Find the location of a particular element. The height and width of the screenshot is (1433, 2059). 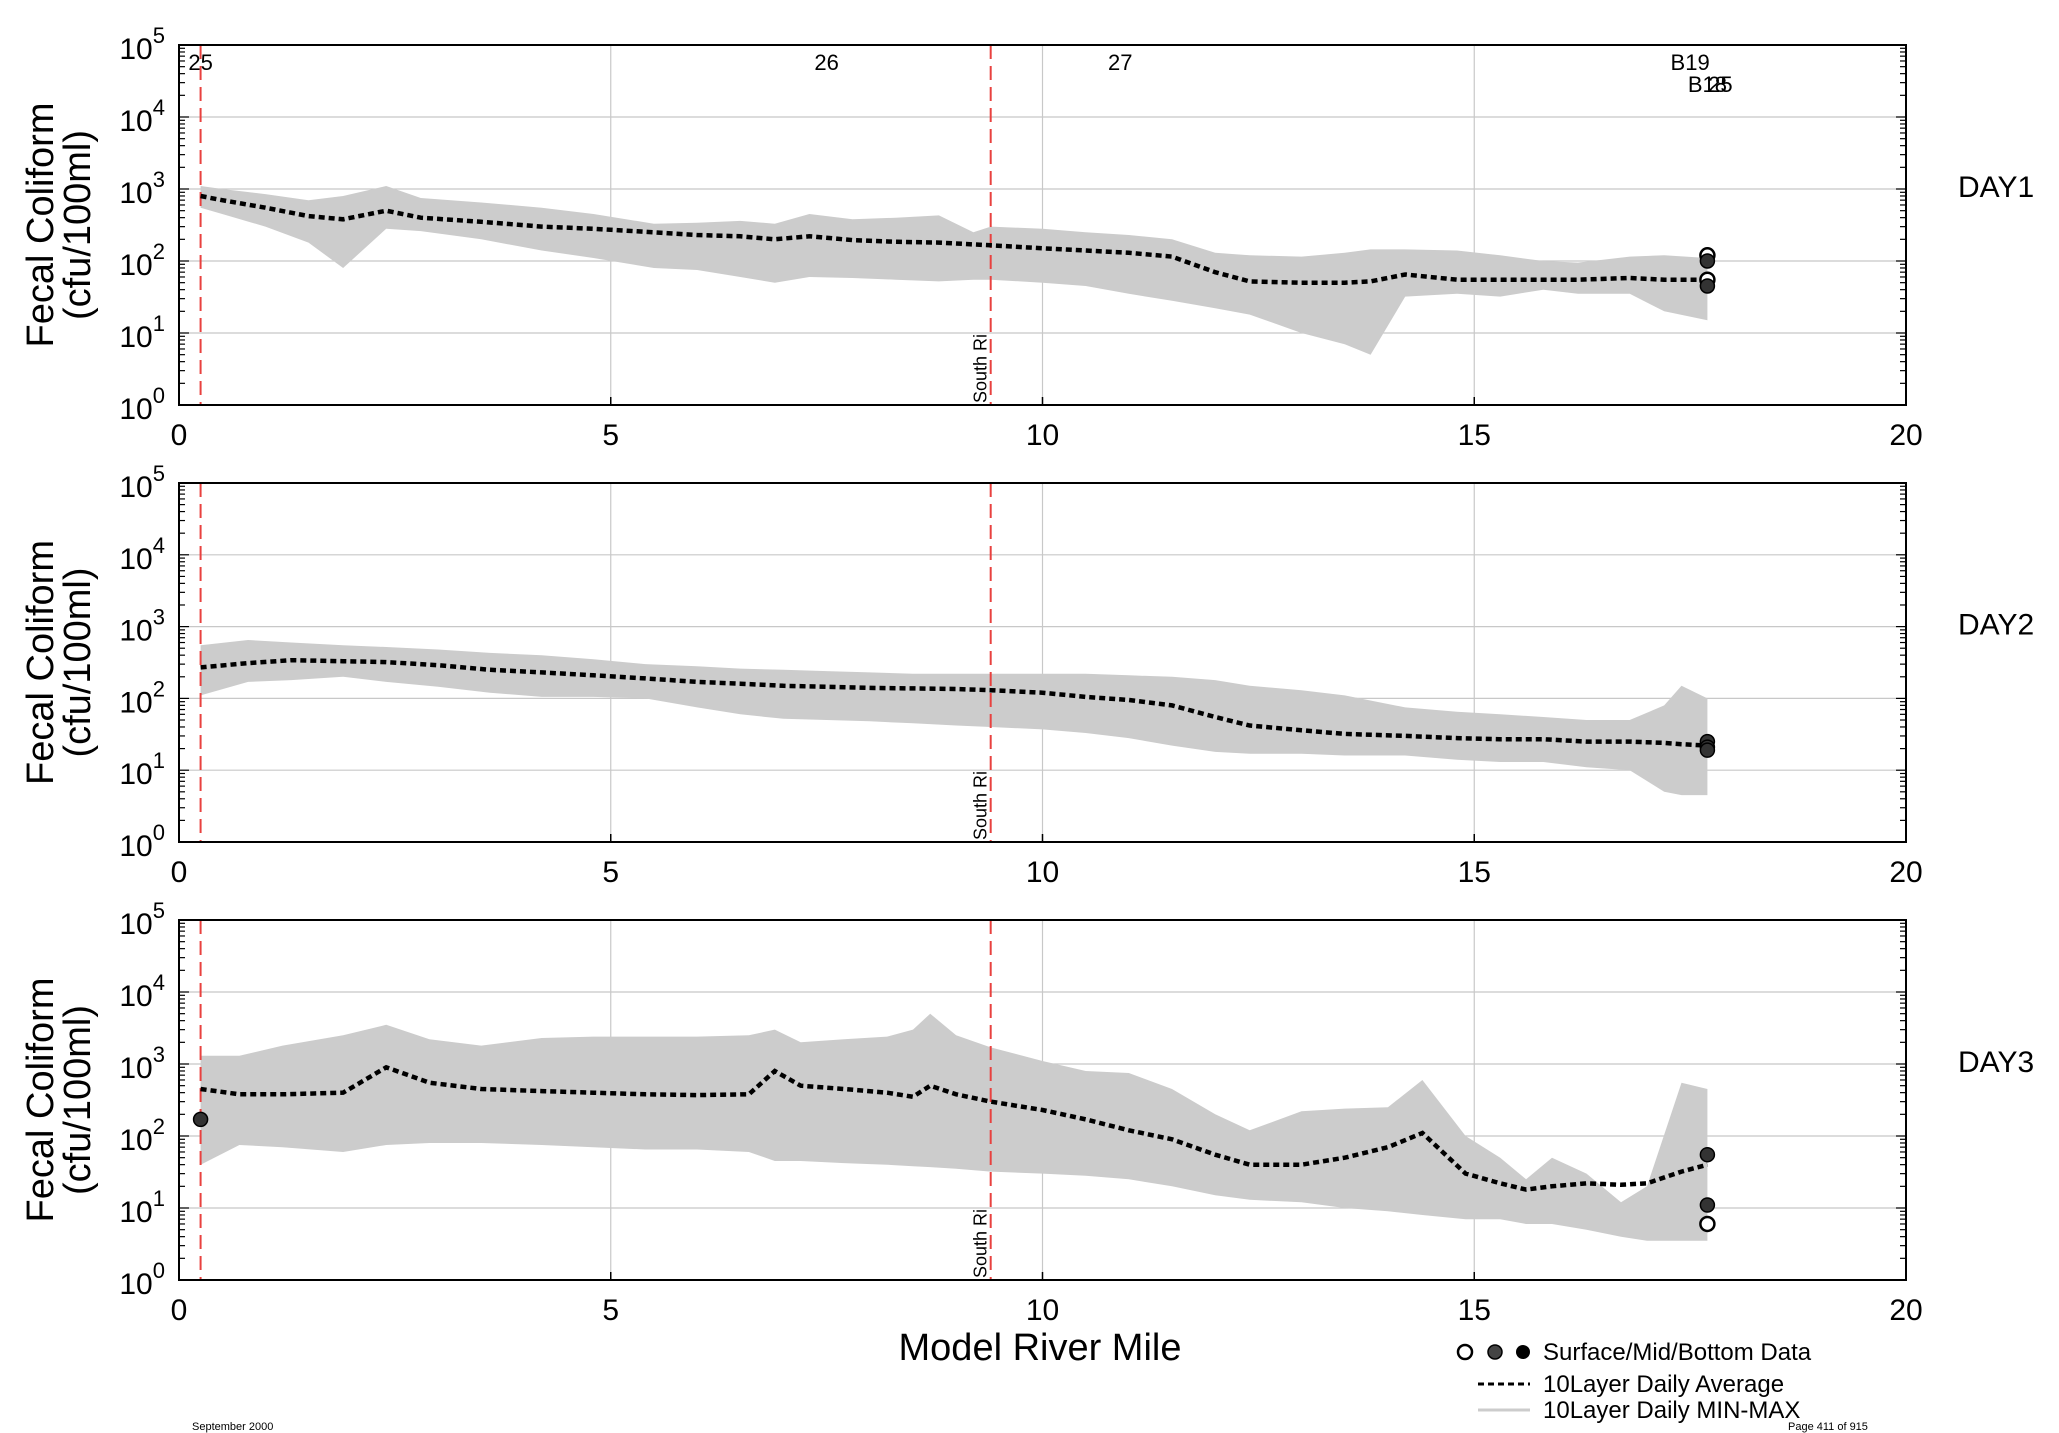

legend-marker-bottom is located at coordinates (1523, 1352).